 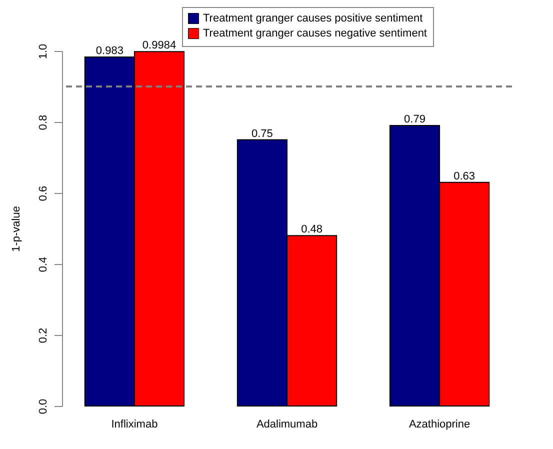 I want to click on y-tick-label: 0.2, so click(x=44, y=336).